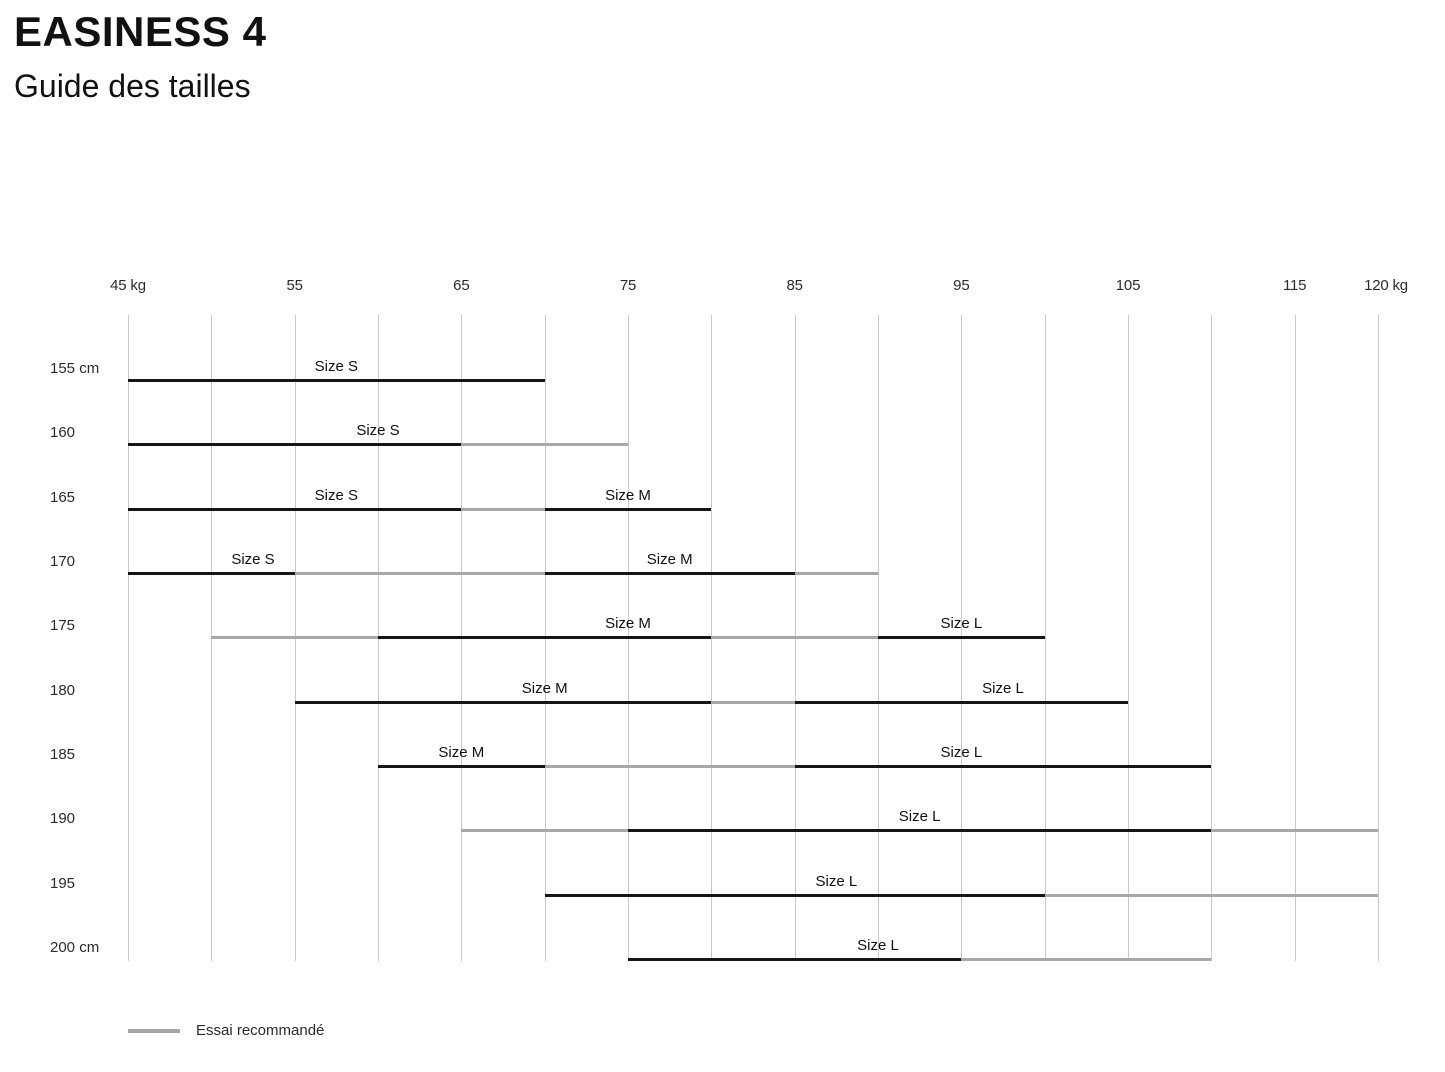 Image resolution: width=1445 pixels, height=1072 pixels. Describe the element at coordinates (628, 285) in the screenshot. I see `x-axis-tick-label: 75` at that location.